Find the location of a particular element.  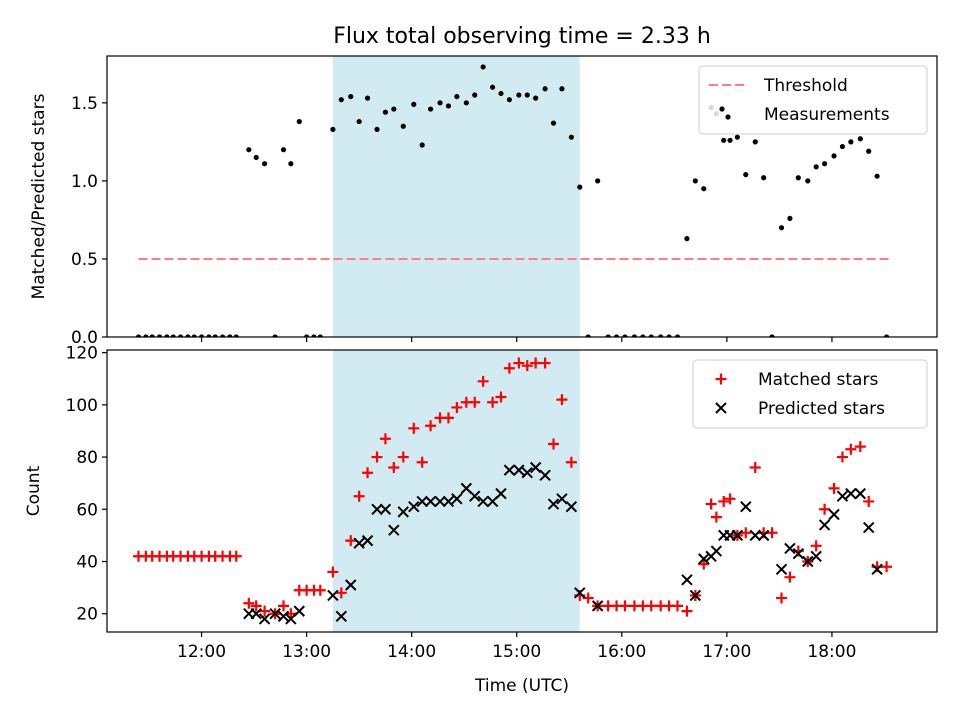

y-tick-label: 20 is located at coordinates (87, 615).